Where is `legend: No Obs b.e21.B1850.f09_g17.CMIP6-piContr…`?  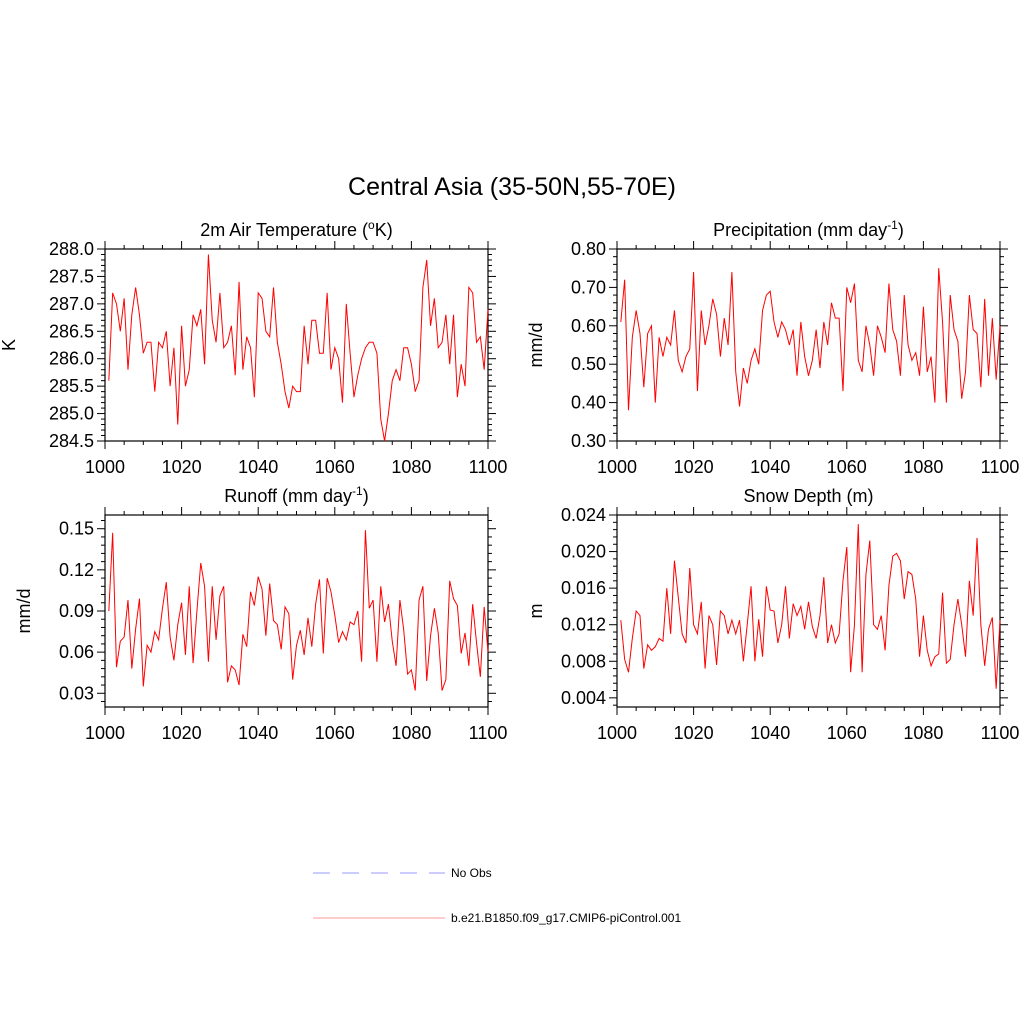 legend: No Obs b.e21.B1850.f09_g17.CMIP6-piContr… is located at coordinates (497, 895).